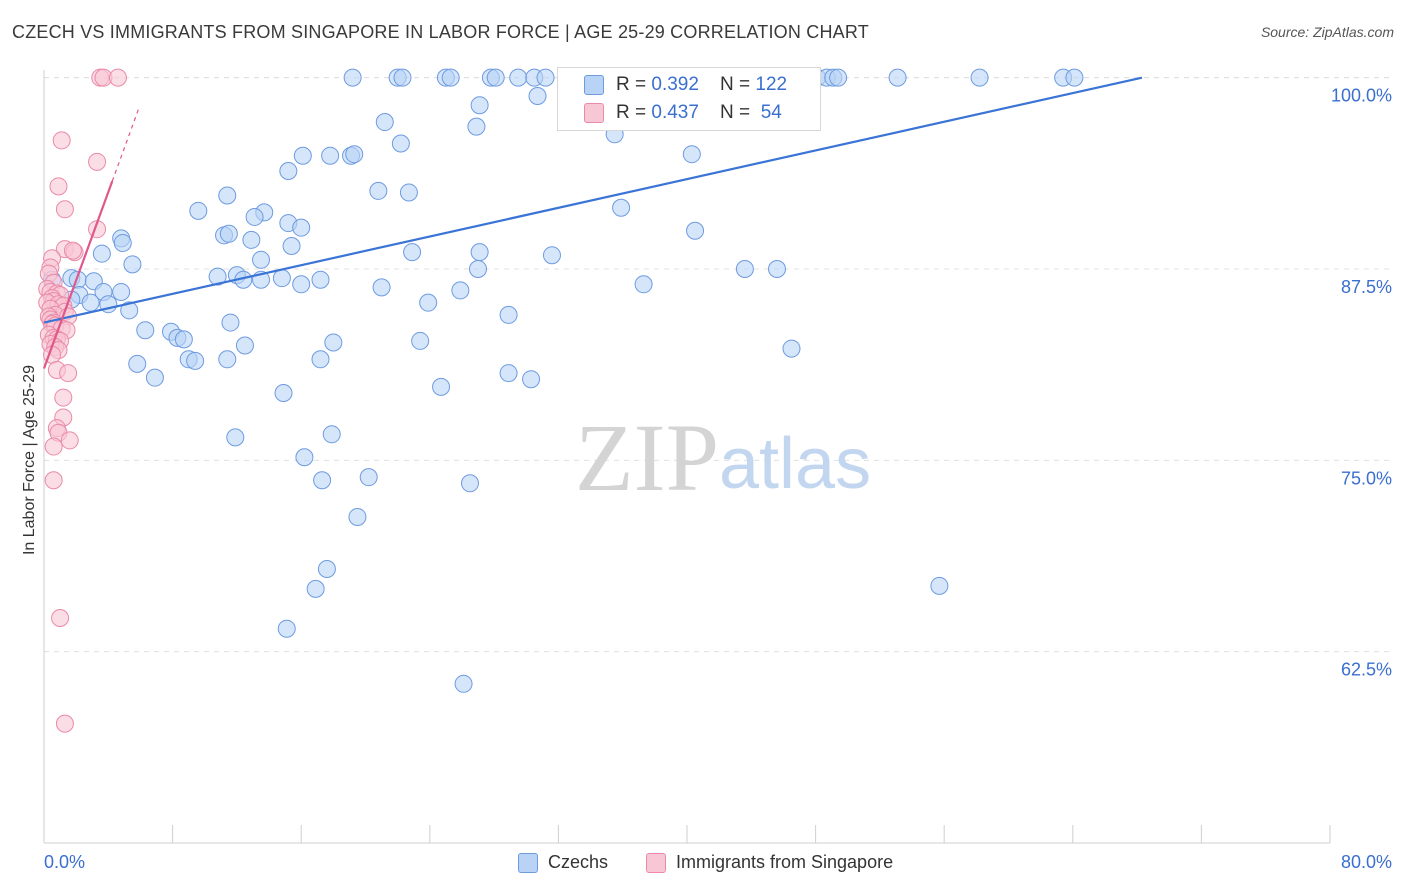 This screenshot has width=1406, height=892. Describe the element at coordinates (738, 84) in the screenshot. I see `stats-n-label: N =` at that location.